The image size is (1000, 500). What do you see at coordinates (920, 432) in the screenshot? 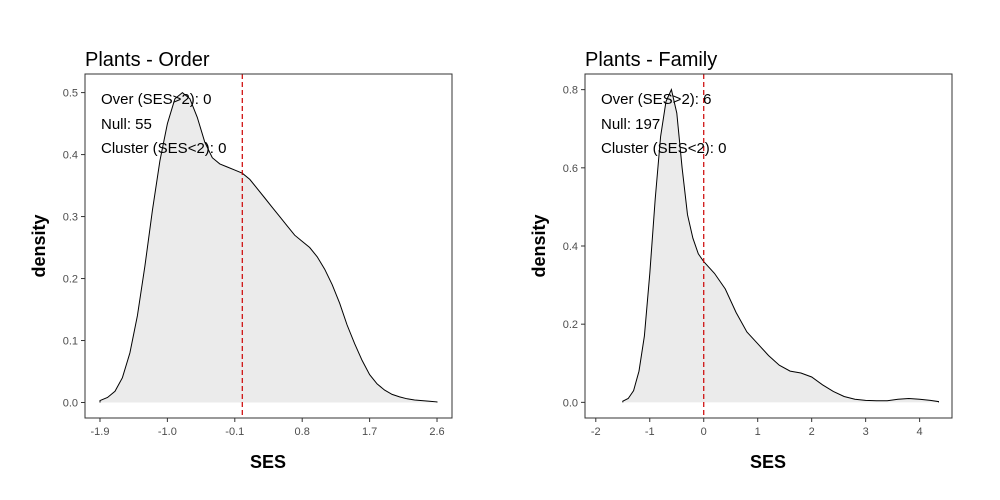
I see `x-tick-label: 4` at bounding box center [920, 432].